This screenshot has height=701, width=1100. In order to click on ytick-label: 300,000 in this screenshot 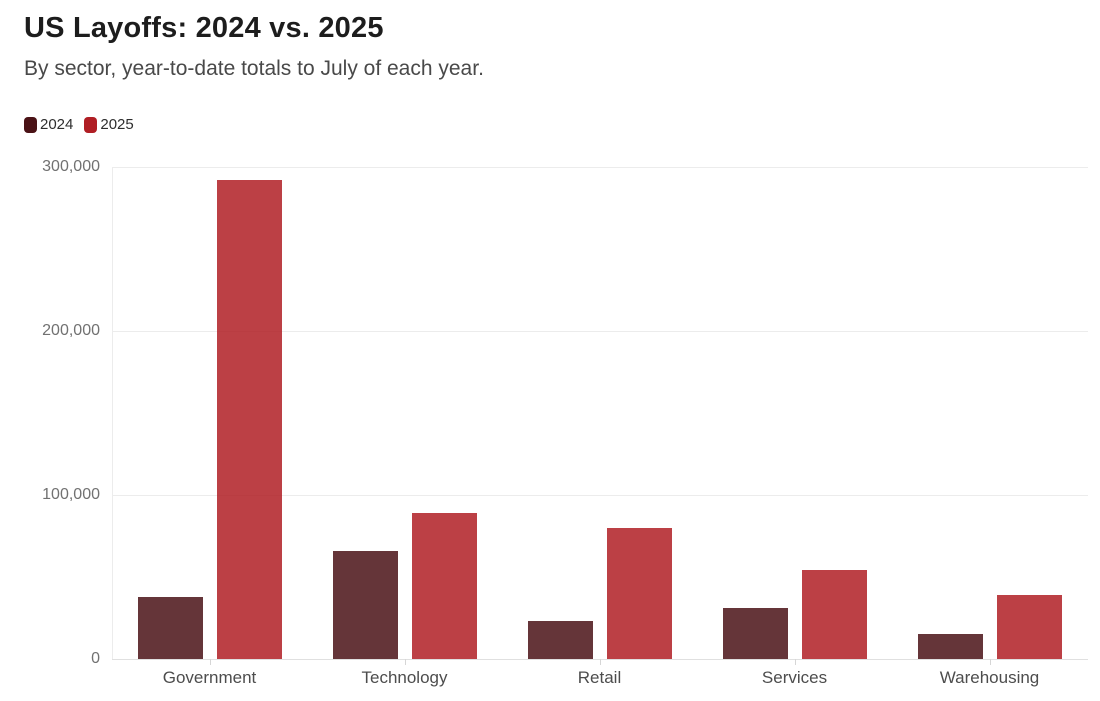, I will do `click(71, 166)`.